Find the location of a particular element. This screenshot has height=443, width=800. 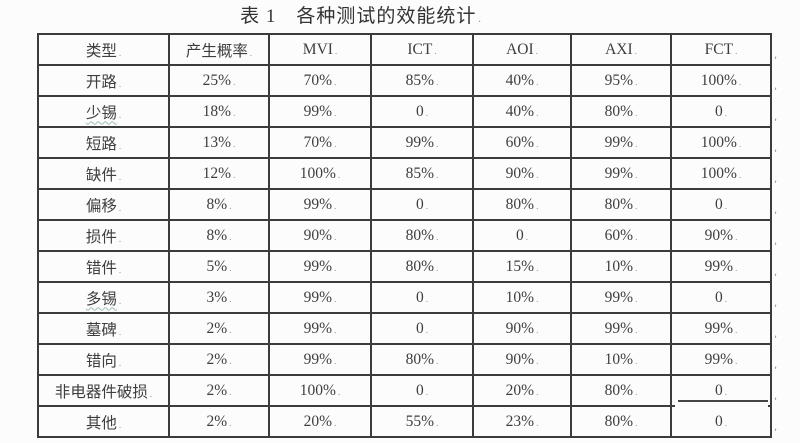

value-cell: 15% is located at coordinates (522, 266).